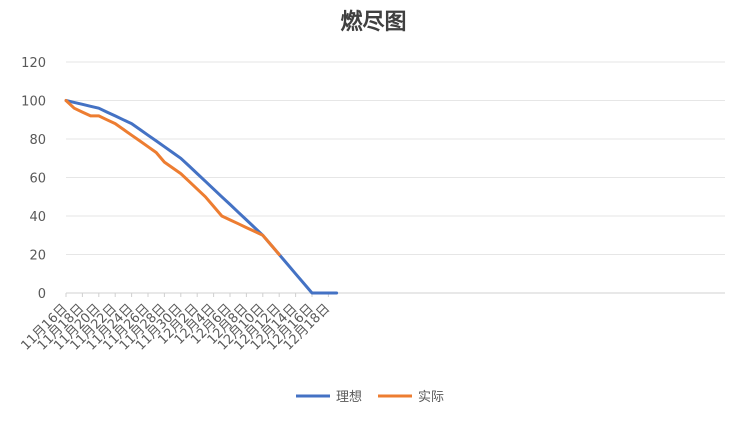 This screenshot has width=747, height=424. I want to click on y-tick-label: 20, so click(37, 256).